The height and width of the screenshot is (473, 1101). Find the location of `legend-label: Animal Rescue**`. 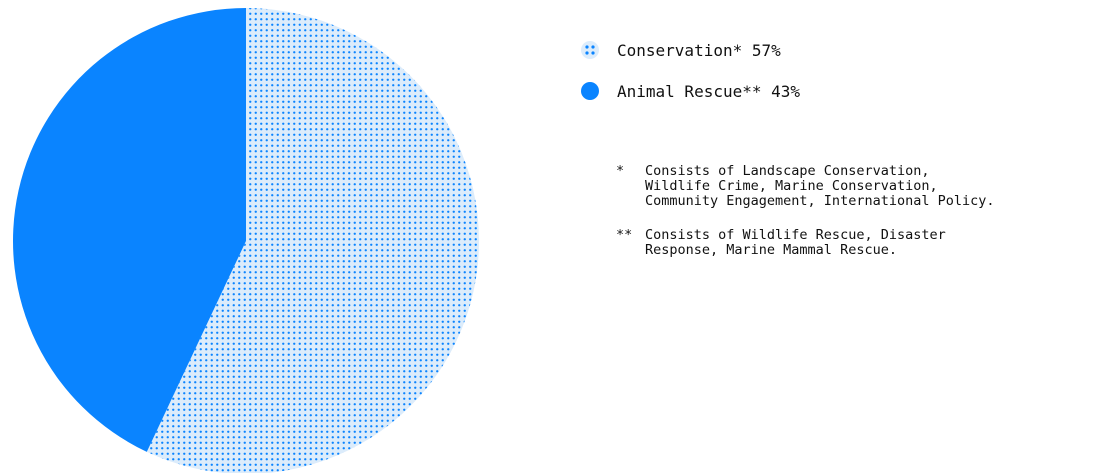

legend-label: Animal Rescue** is located at coordinates (689, 91).